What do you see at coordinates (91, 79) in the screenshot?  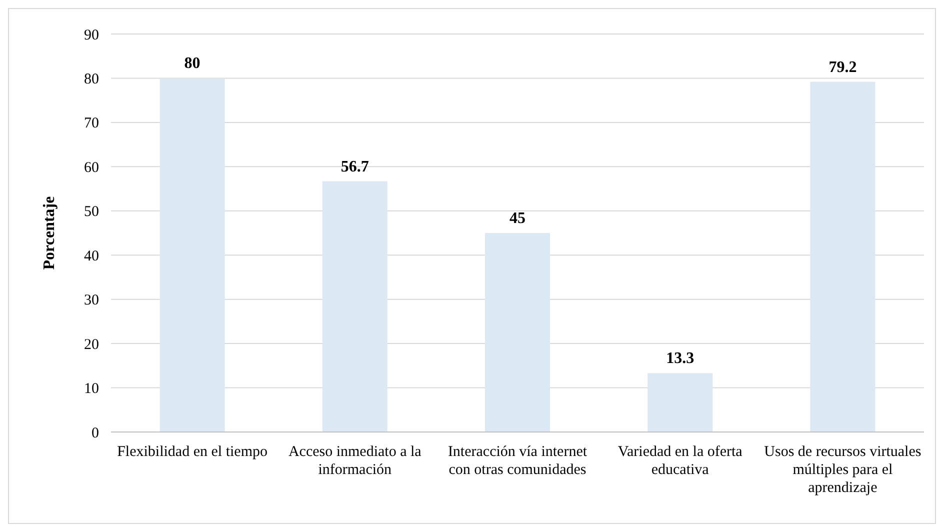 I see `y-tick-label: 80` at bounding box center [91, 79].